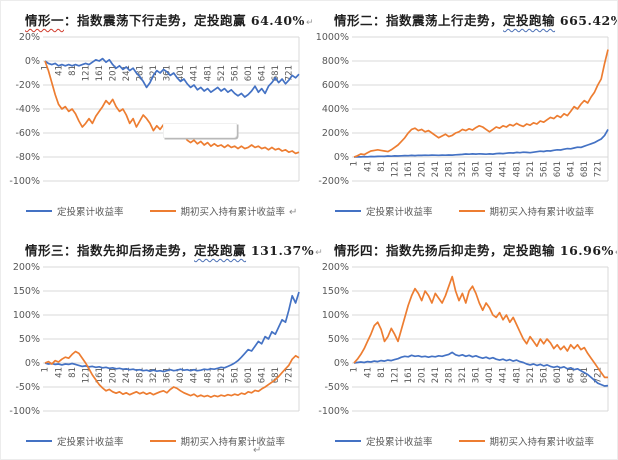 This screenshot has height=460, width=618. I want to click on svg-text: -20%, so click(27, 85).